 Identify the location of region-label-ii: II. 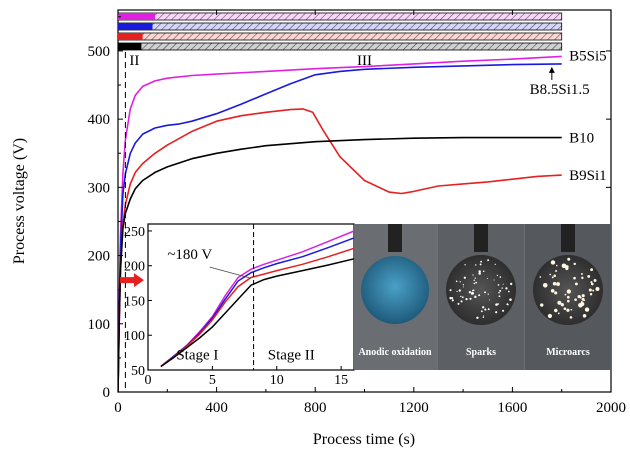
(134, 61).